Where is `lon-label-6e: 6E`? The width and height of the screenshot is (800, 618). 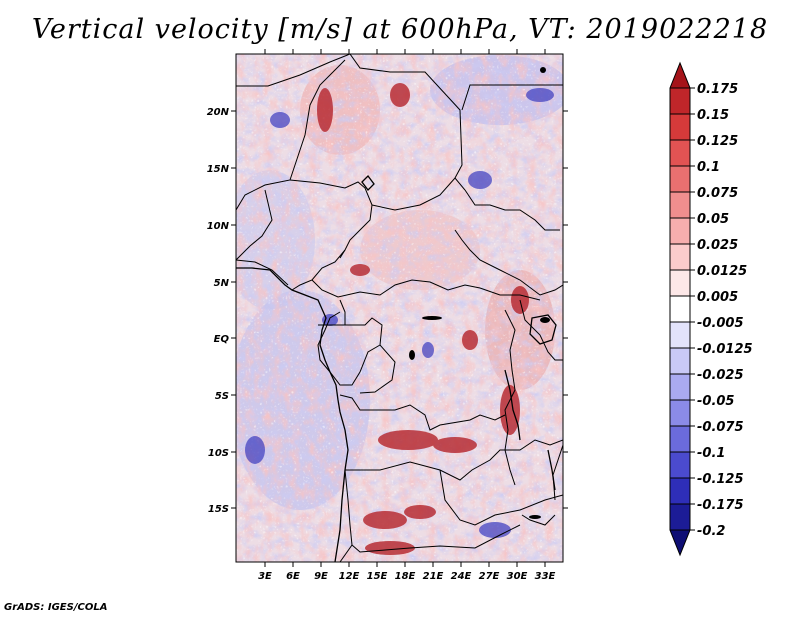 lon-label-6e: 6E is located at coordinates (293, 576).